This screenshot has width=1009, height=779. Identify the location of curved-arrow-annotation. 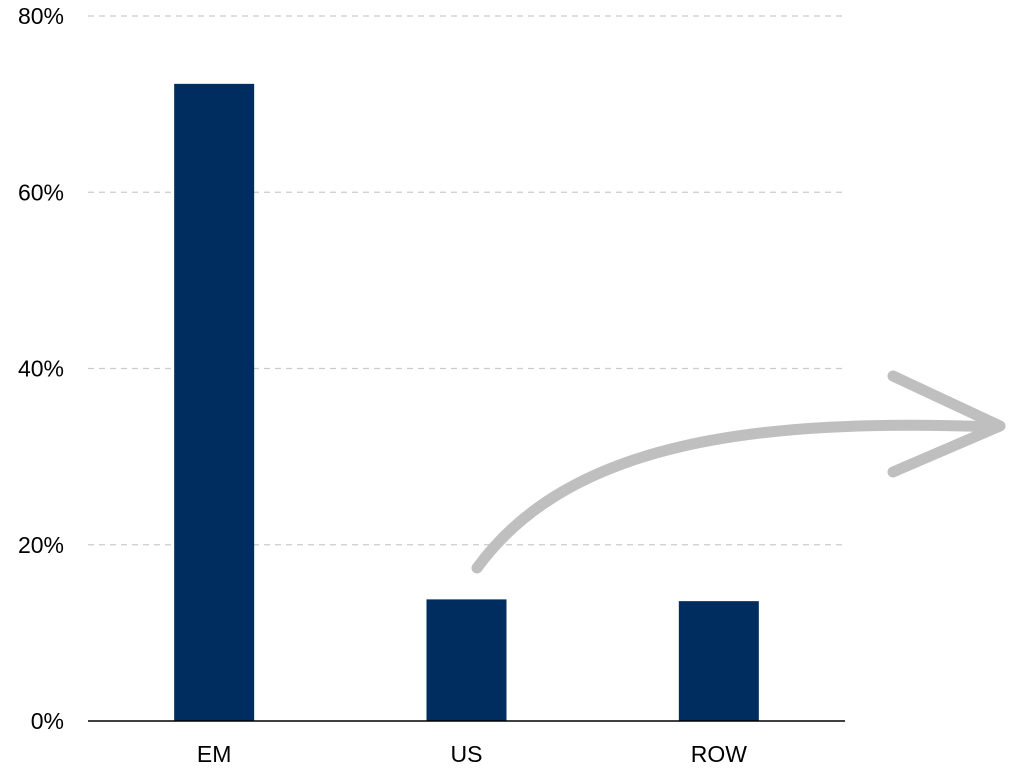
(738, 472).